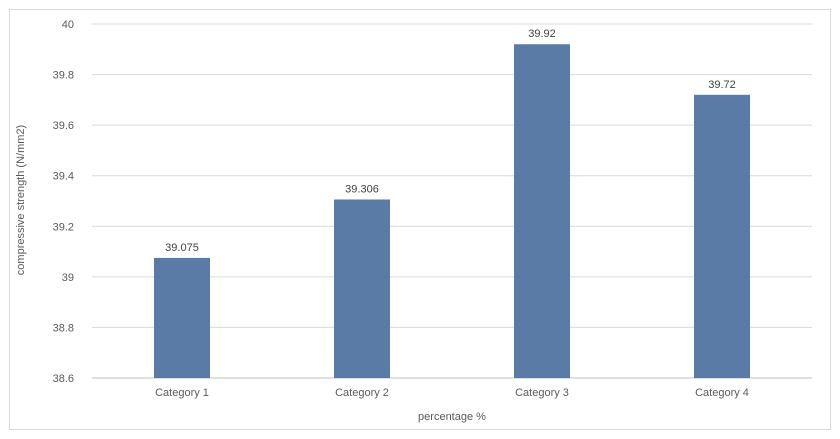 The width and height of the screenshot is (840, 439). I want to click on x-tick-label: Category 3, so click(542, 393).